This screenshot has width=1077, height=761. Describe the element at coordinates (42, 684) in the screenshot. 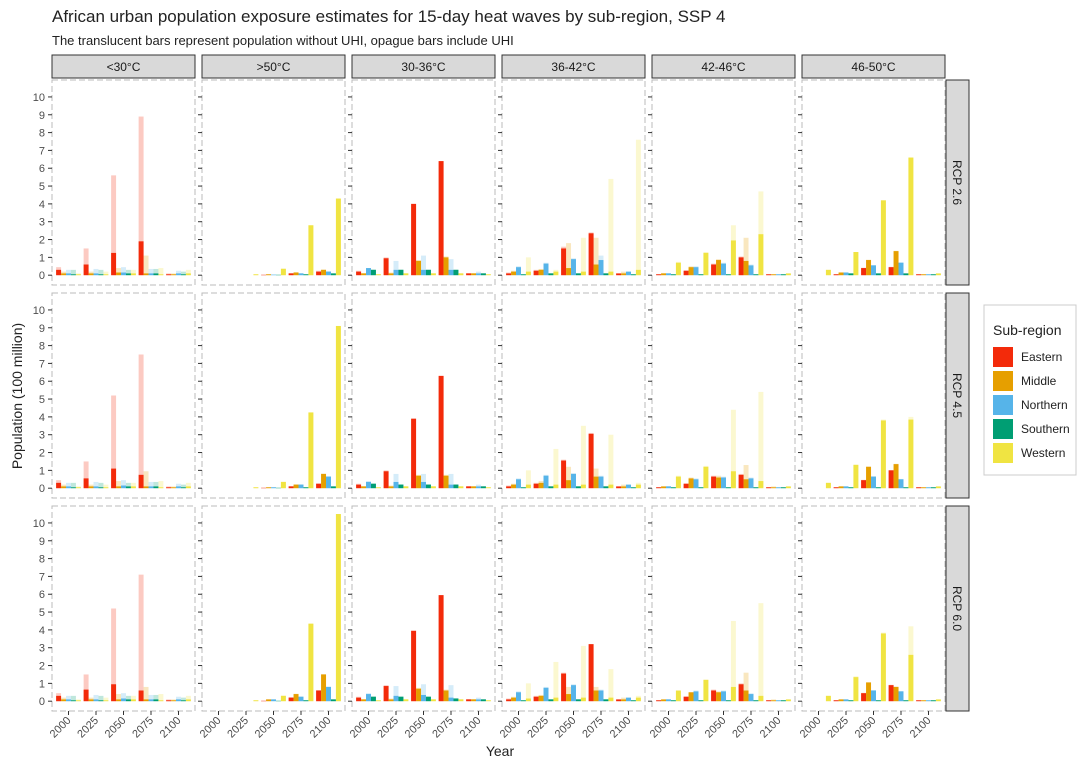

I see `y-tick-label: 1` at that location.